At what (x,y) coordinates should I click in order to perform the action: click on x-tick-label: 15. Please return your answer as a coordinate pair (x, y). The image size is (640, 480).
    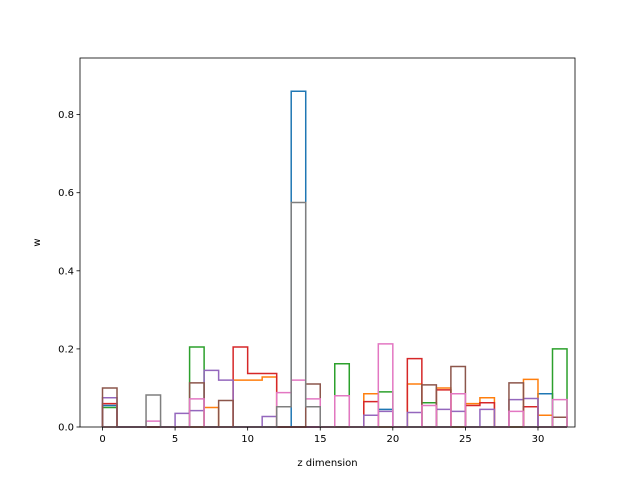
    Looking at the image, I should click on (320, 439).